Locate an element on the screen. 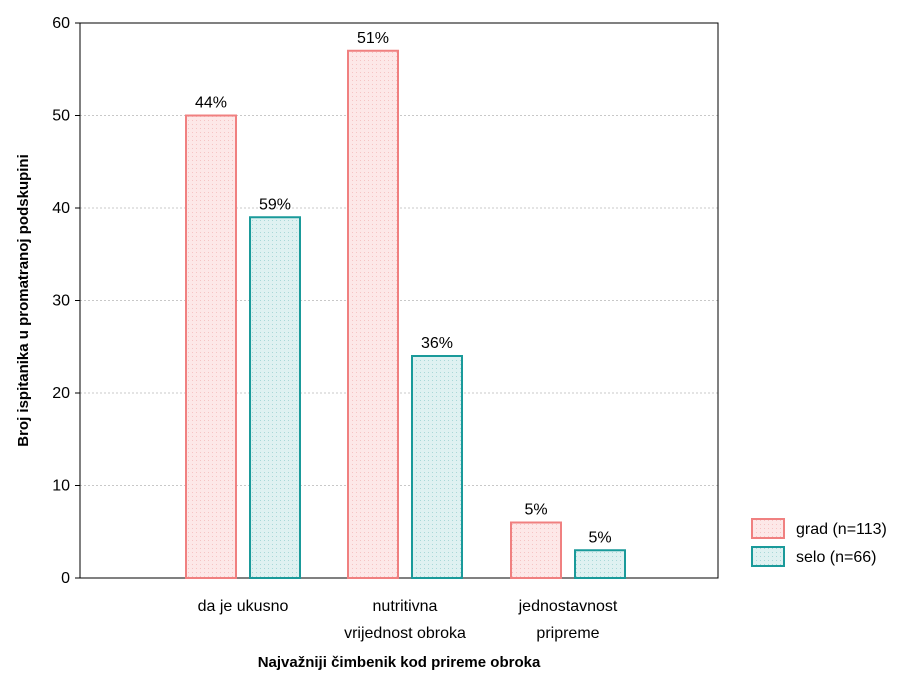  y-tick-label: 60 is located at coordinates (61, 23).